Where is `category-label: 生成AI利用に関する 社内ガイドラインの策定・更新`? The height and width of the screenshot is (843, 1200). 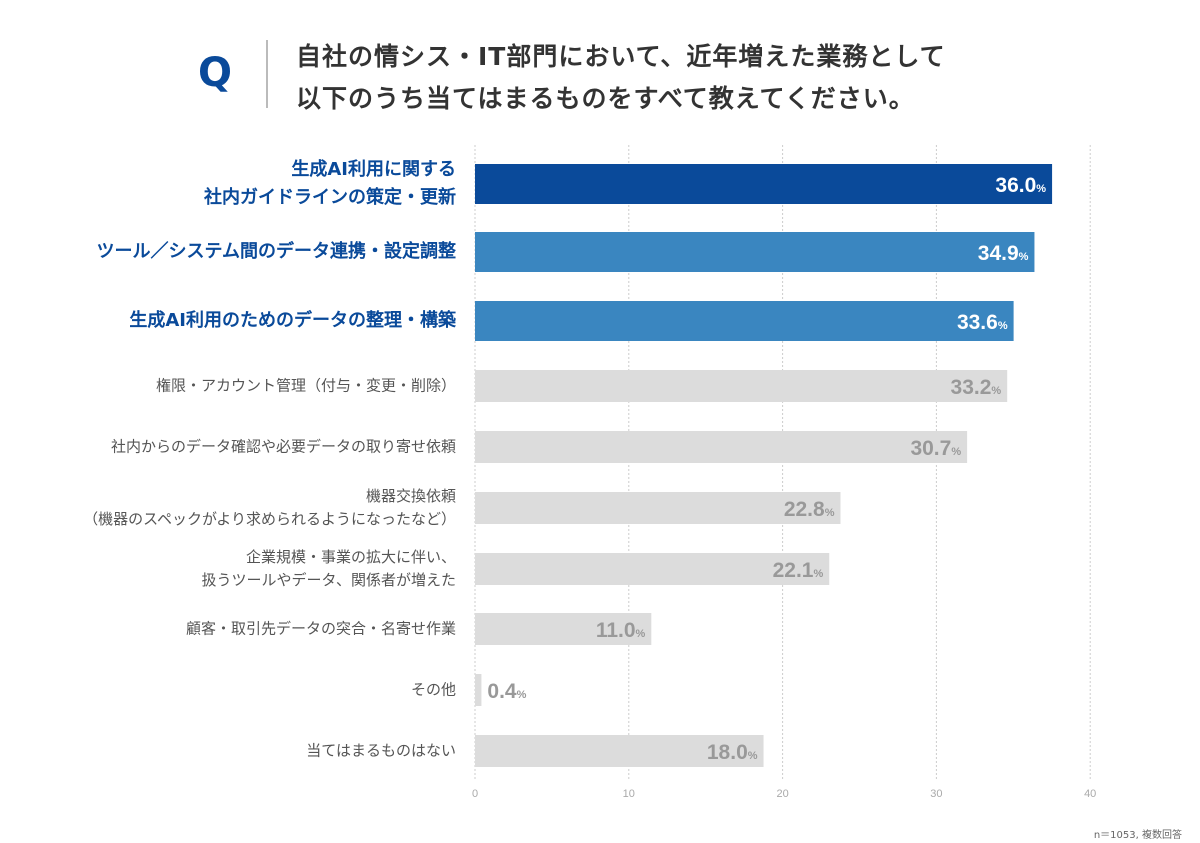 category-label: 生成AI利用に関する 社内ガイドラインの策定・更新 is located at coordinates (330, 183).